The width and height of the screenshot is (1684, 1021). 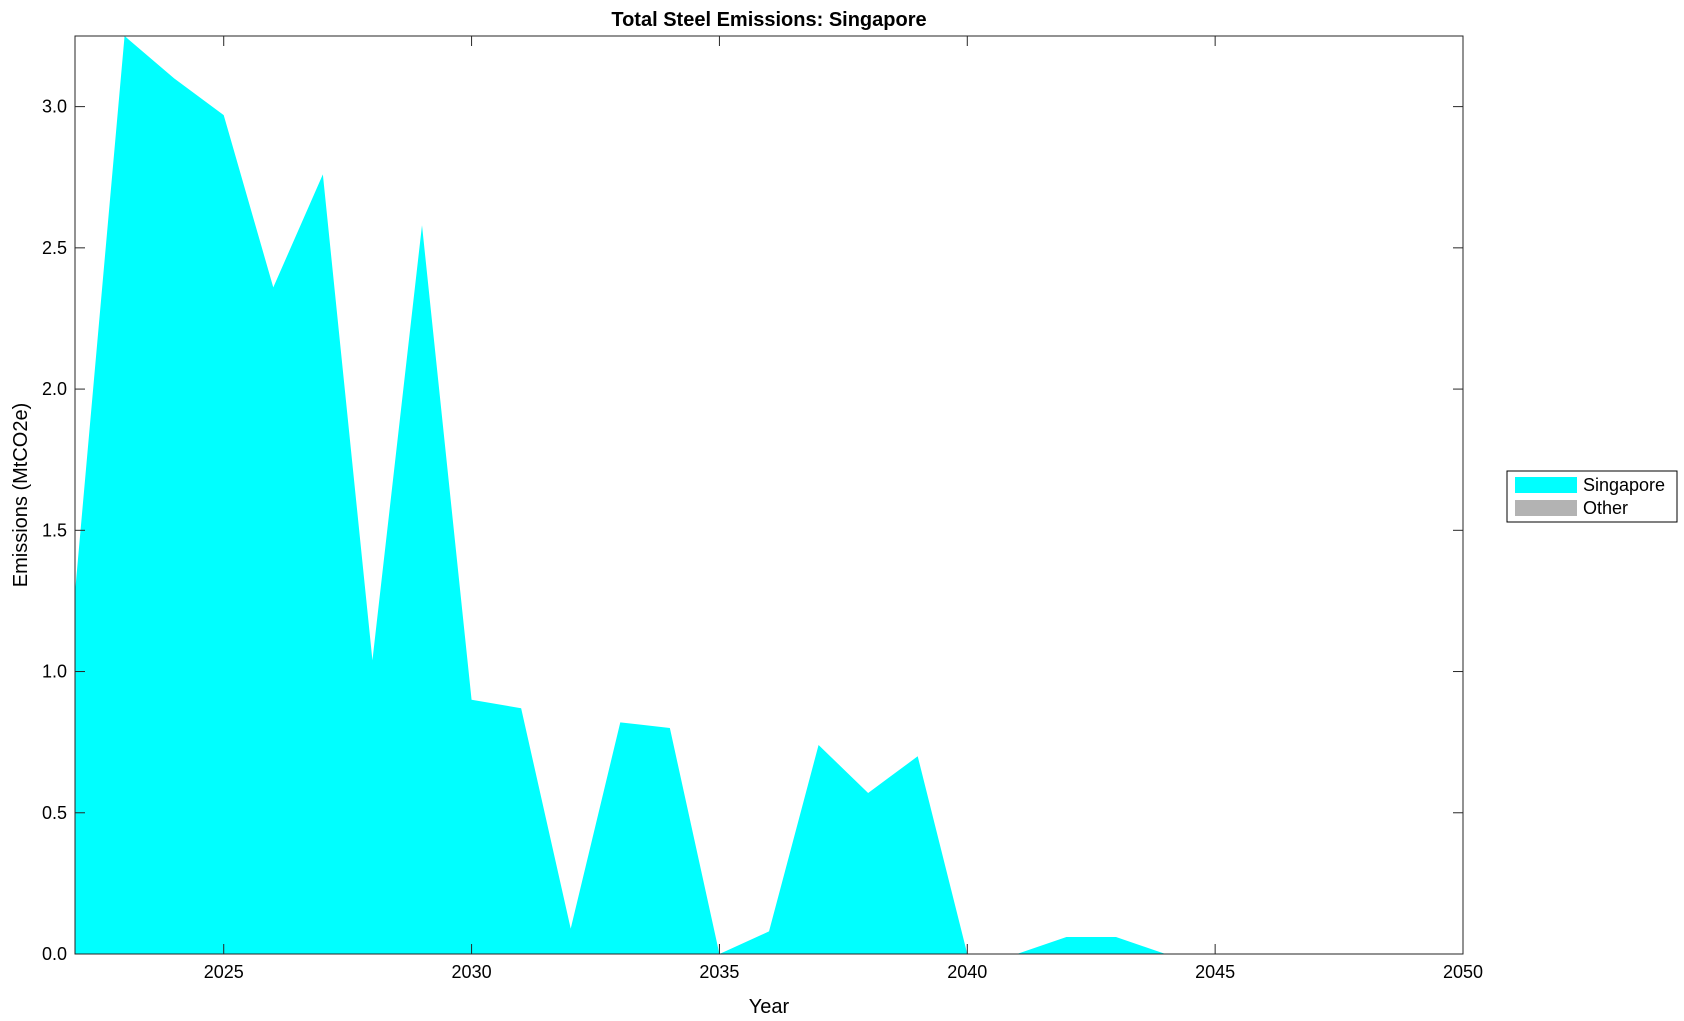 I want to click on y-tick-label: 2.5, so click(x=54, y=248).